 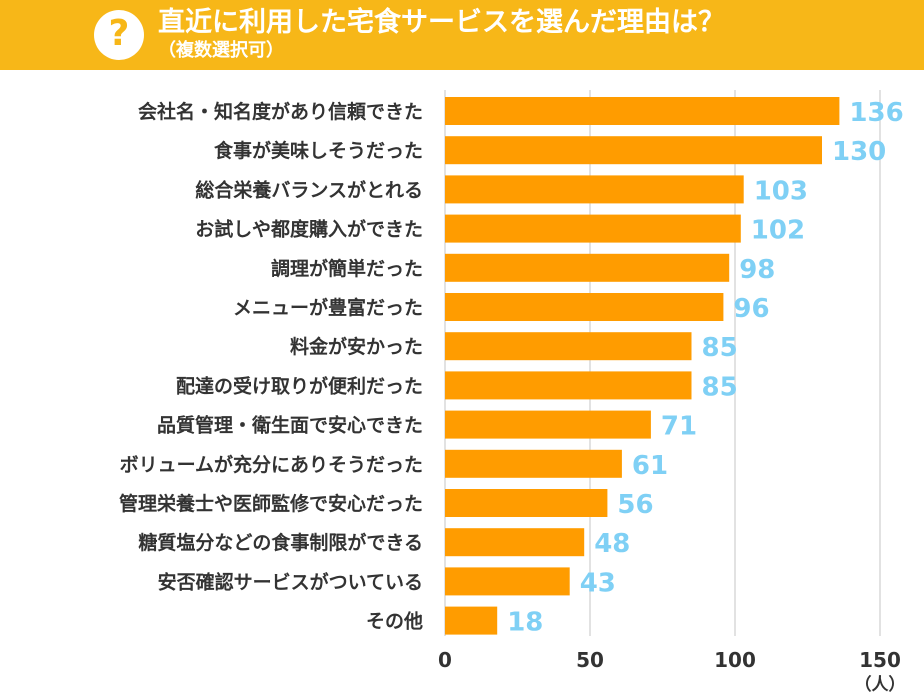 I want to click on question-mark-glyph: ?, so click(x=119, y=33).